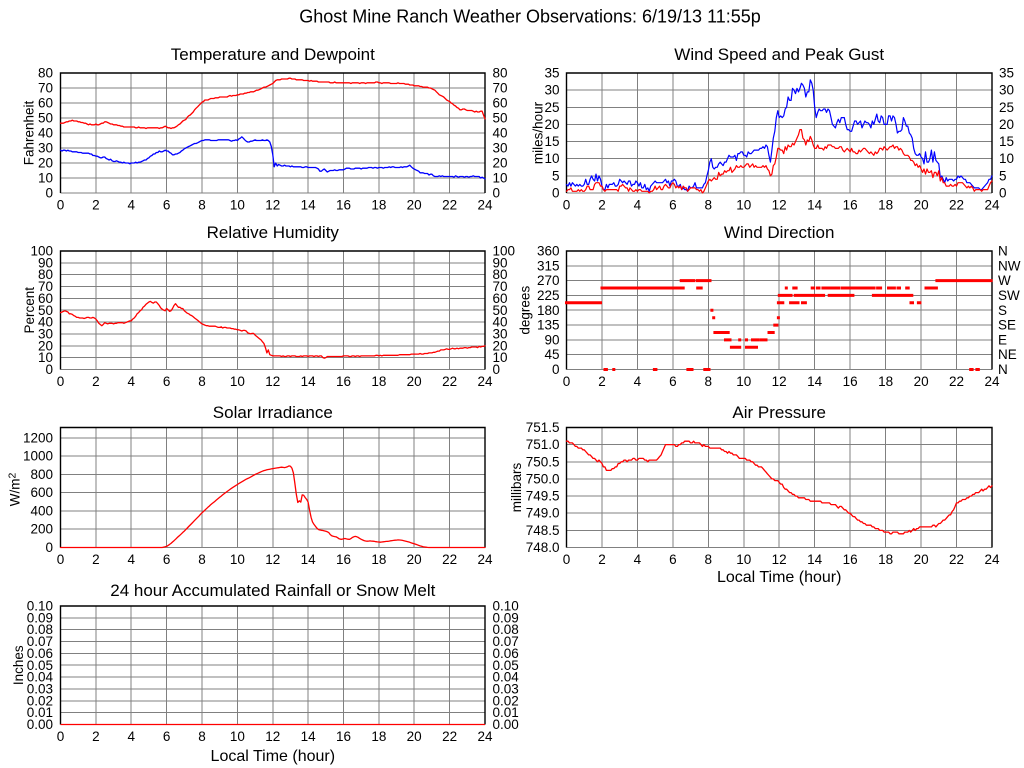  I want to click on svg-text: 15, so click(551, 141).